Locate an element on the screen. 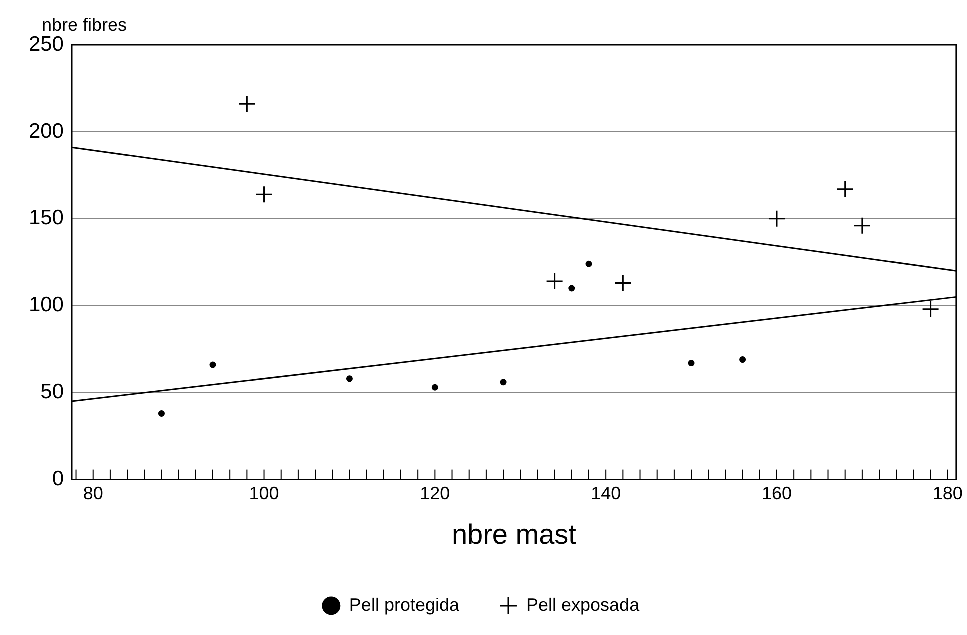 The image size is (967, 635). y-tick-label: 50 is located at coordinates (52, 392).